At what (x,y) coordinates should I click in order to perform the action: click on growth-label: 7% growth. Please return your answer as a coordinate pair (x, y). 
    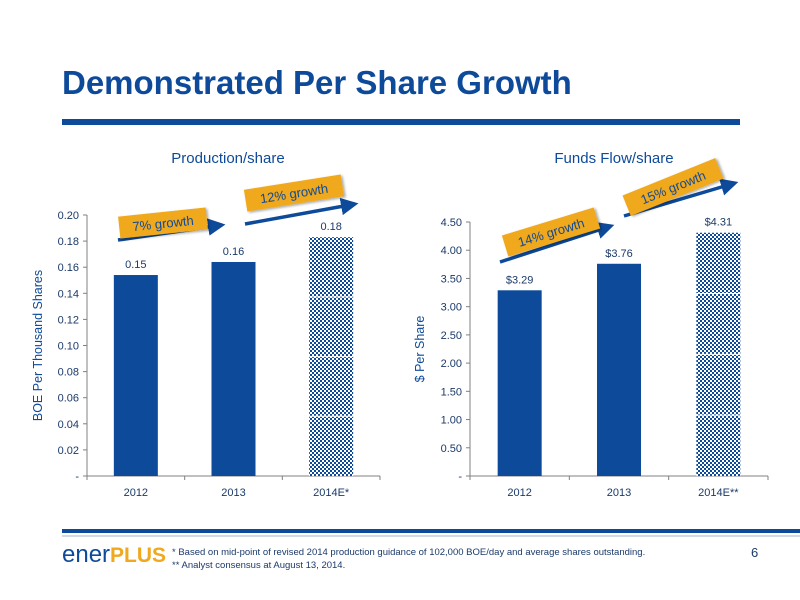
    Looking at the image, I should click on (163, 223).